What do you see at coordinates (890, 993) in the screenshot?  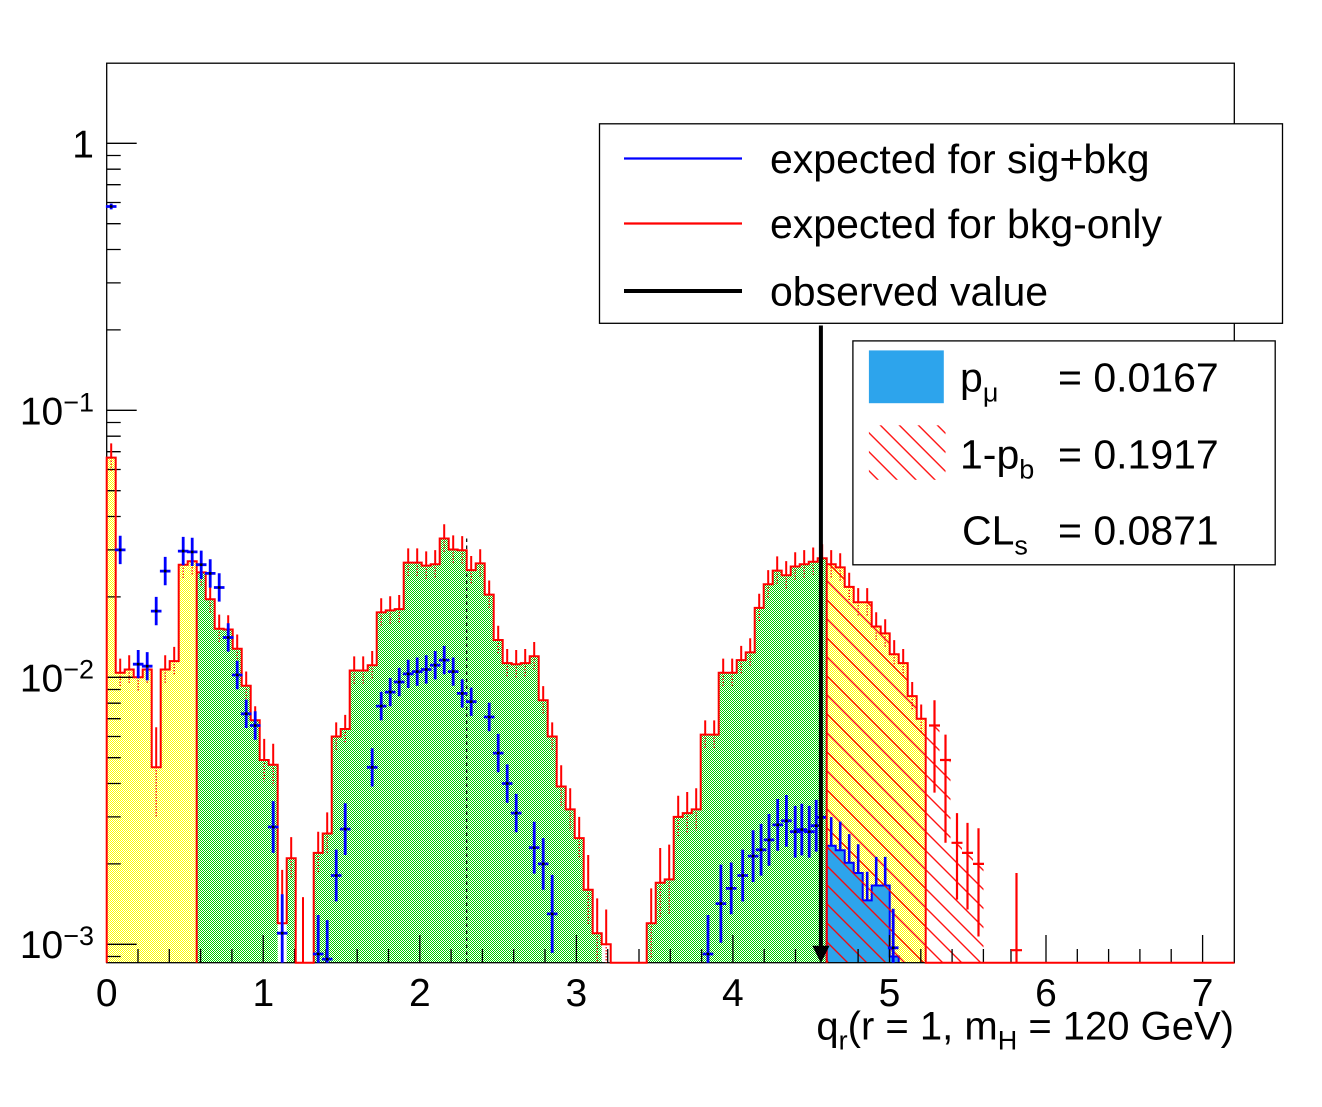 I see `svg-text: 5` at bounding box center [890, 993].